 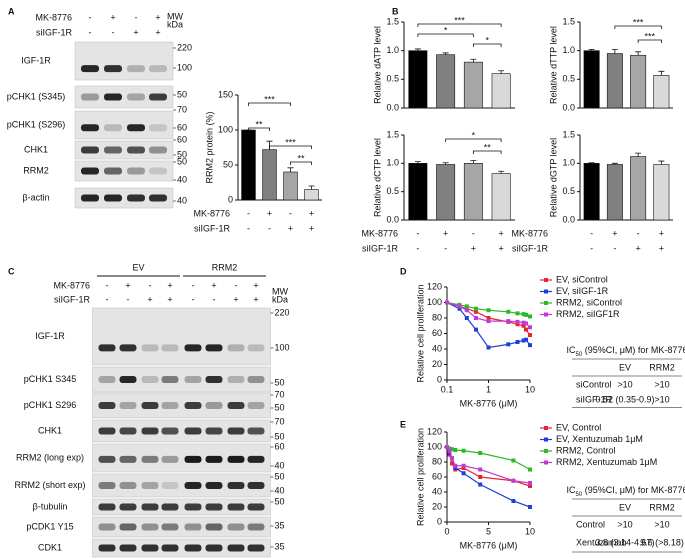 What do you see at coordinates (590, 524) in the screenshot?
I see `row-label: Control` at bounding box center [590, 524].